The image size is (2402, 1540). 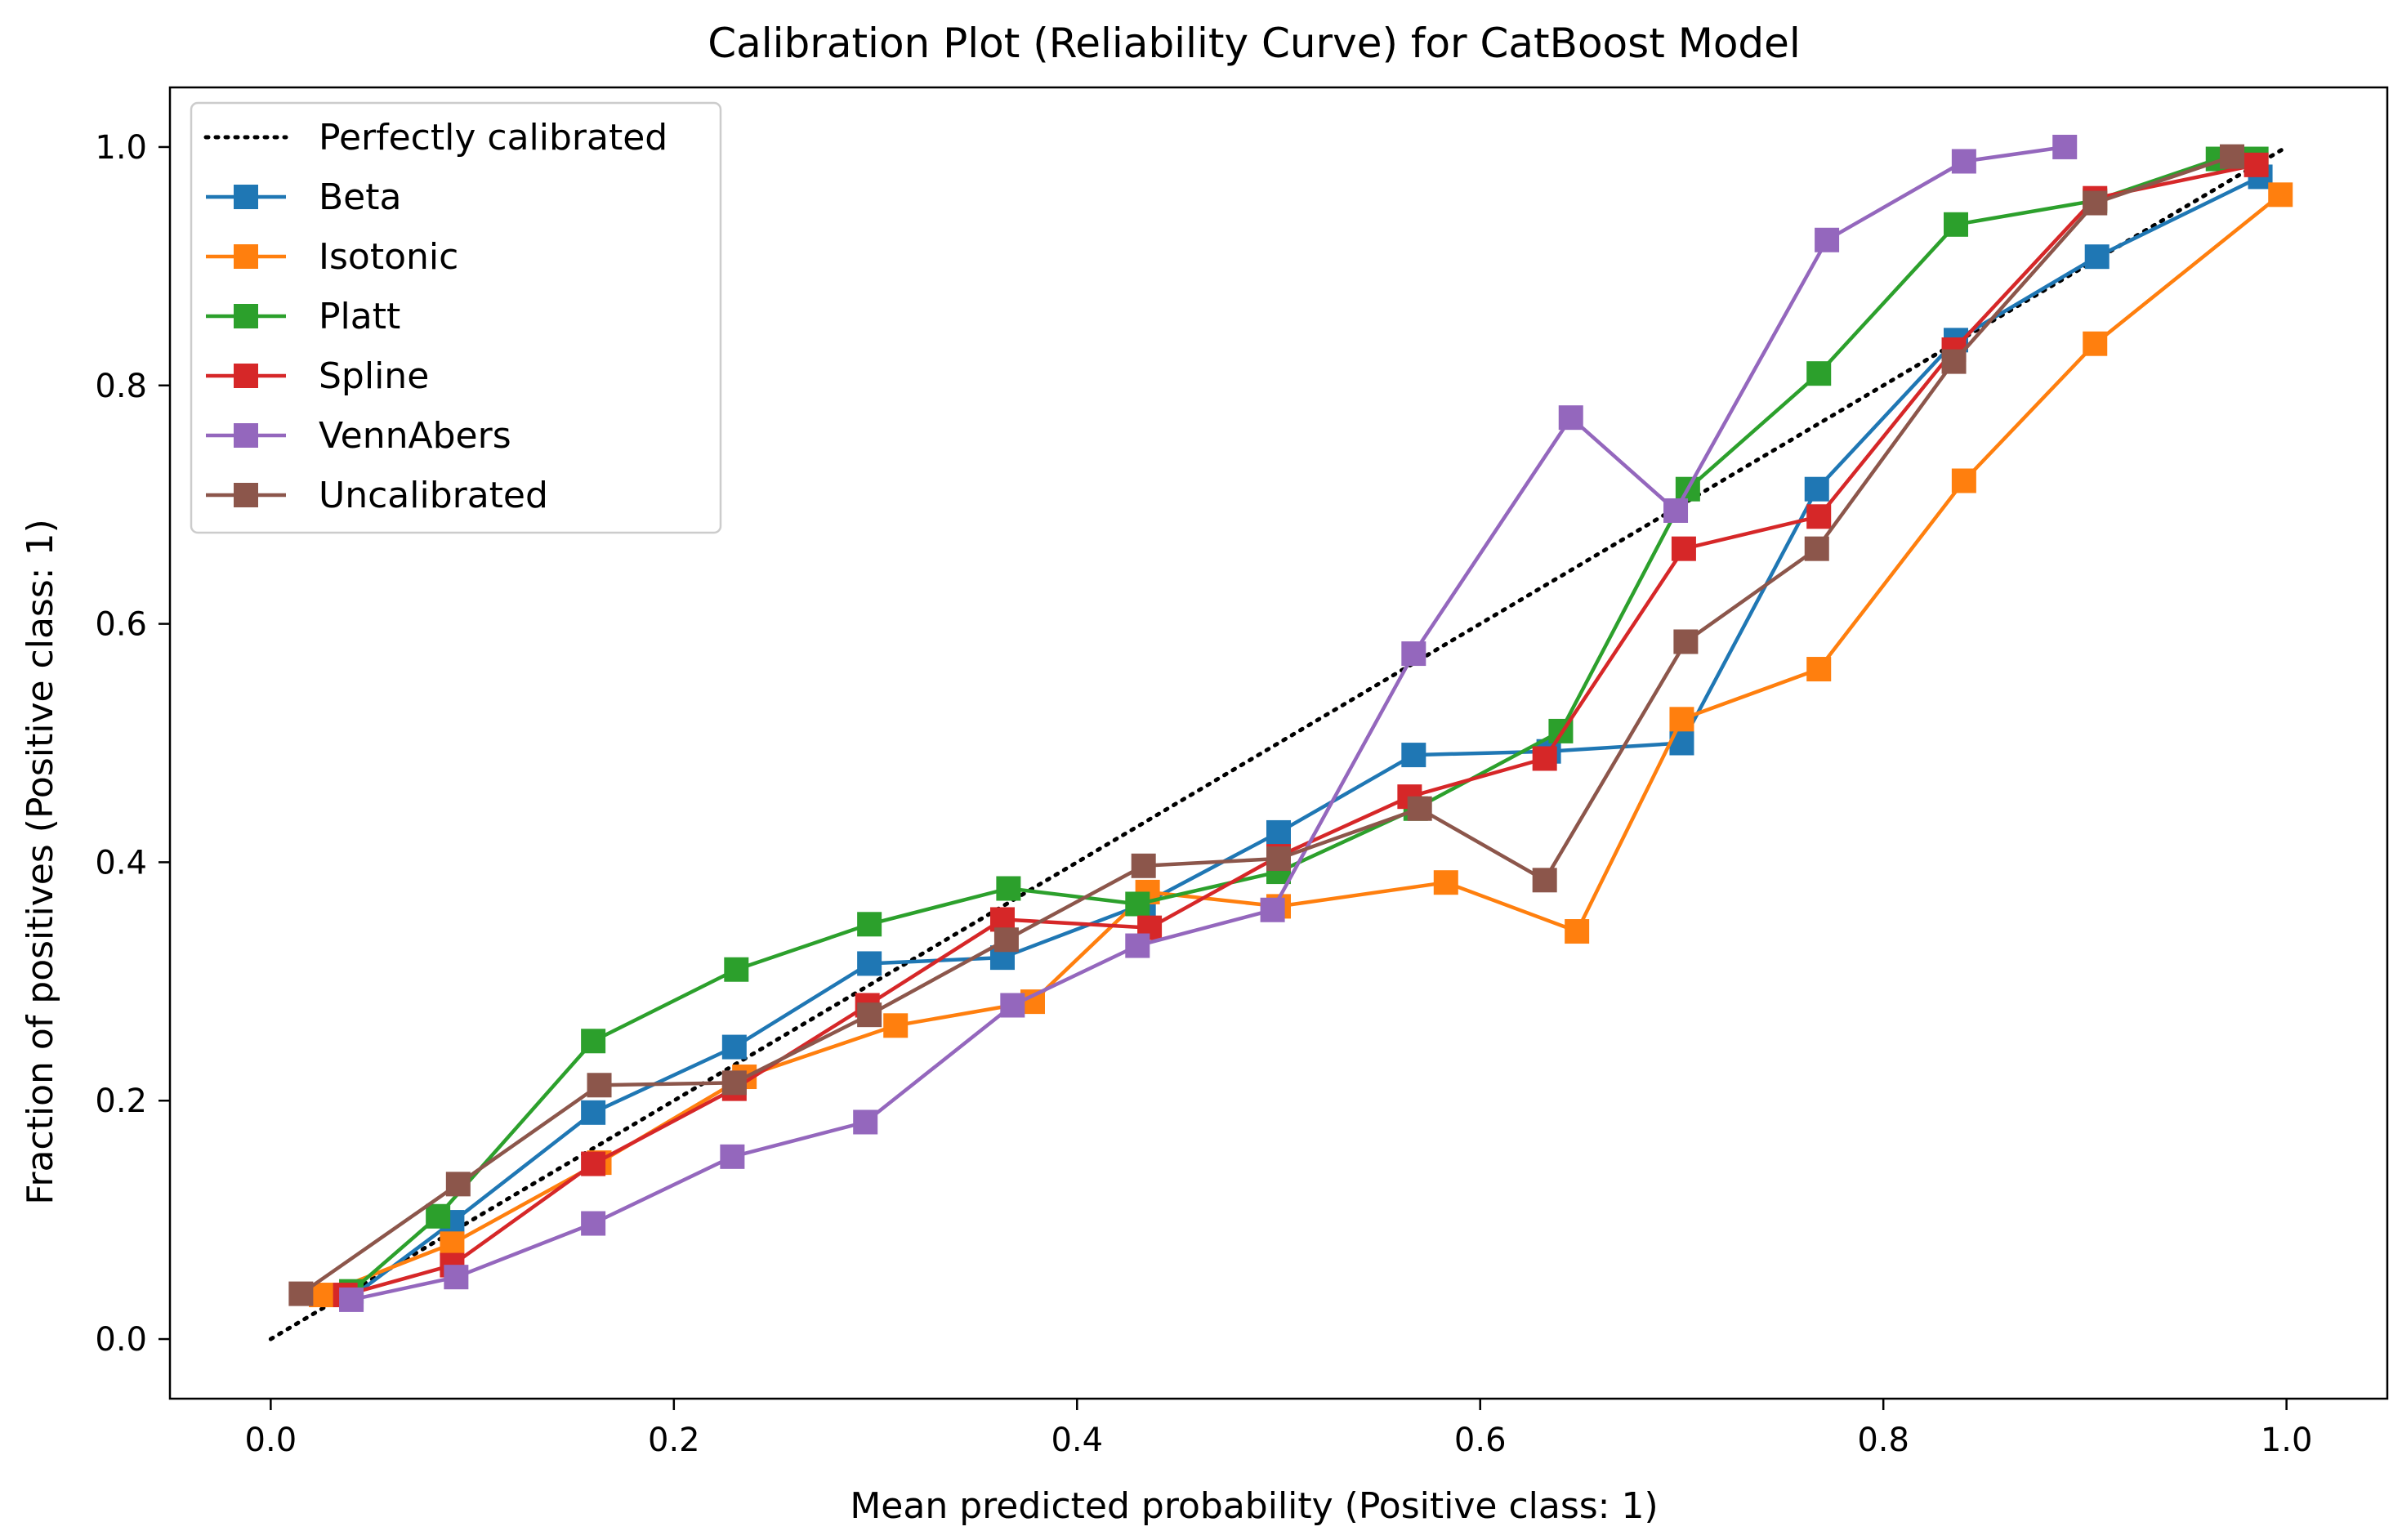 I want to click on legend-swatch-marker-uncalibrated, so click(x=246, y=495).